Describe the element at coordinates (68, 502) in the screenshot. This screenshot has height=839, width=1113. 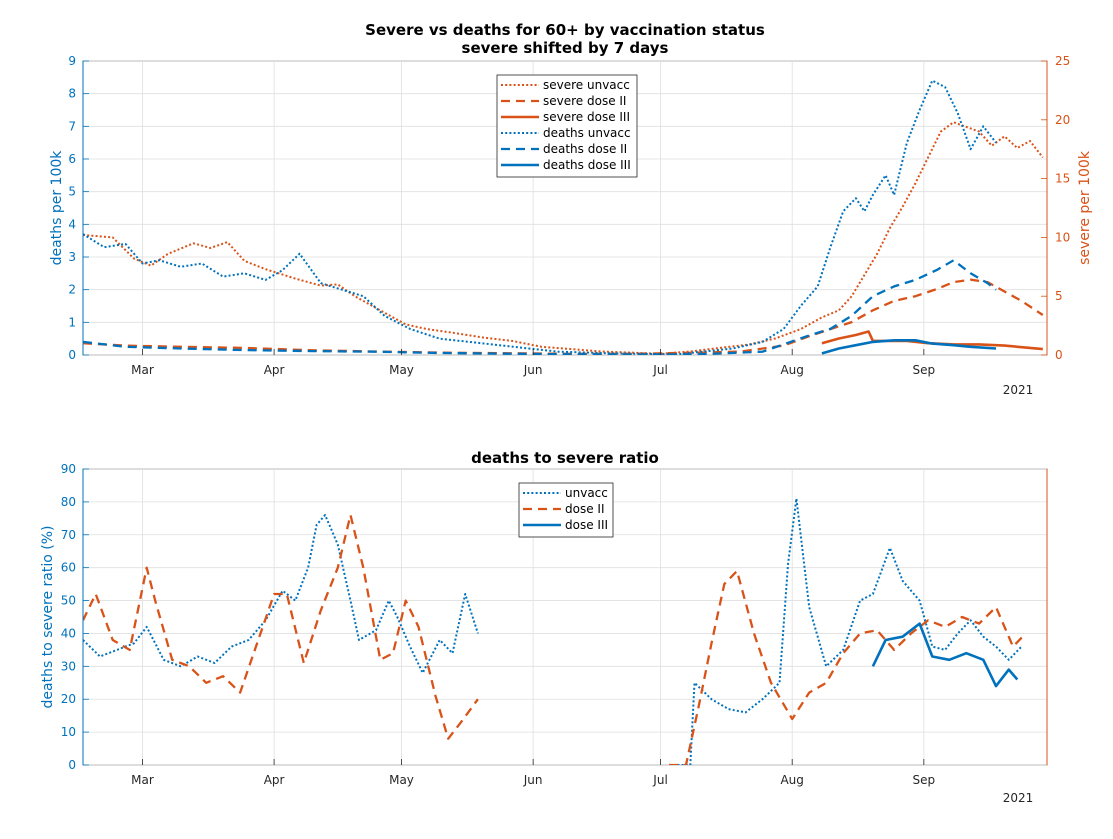
I see `y-tick-label-left: 80` at that location.